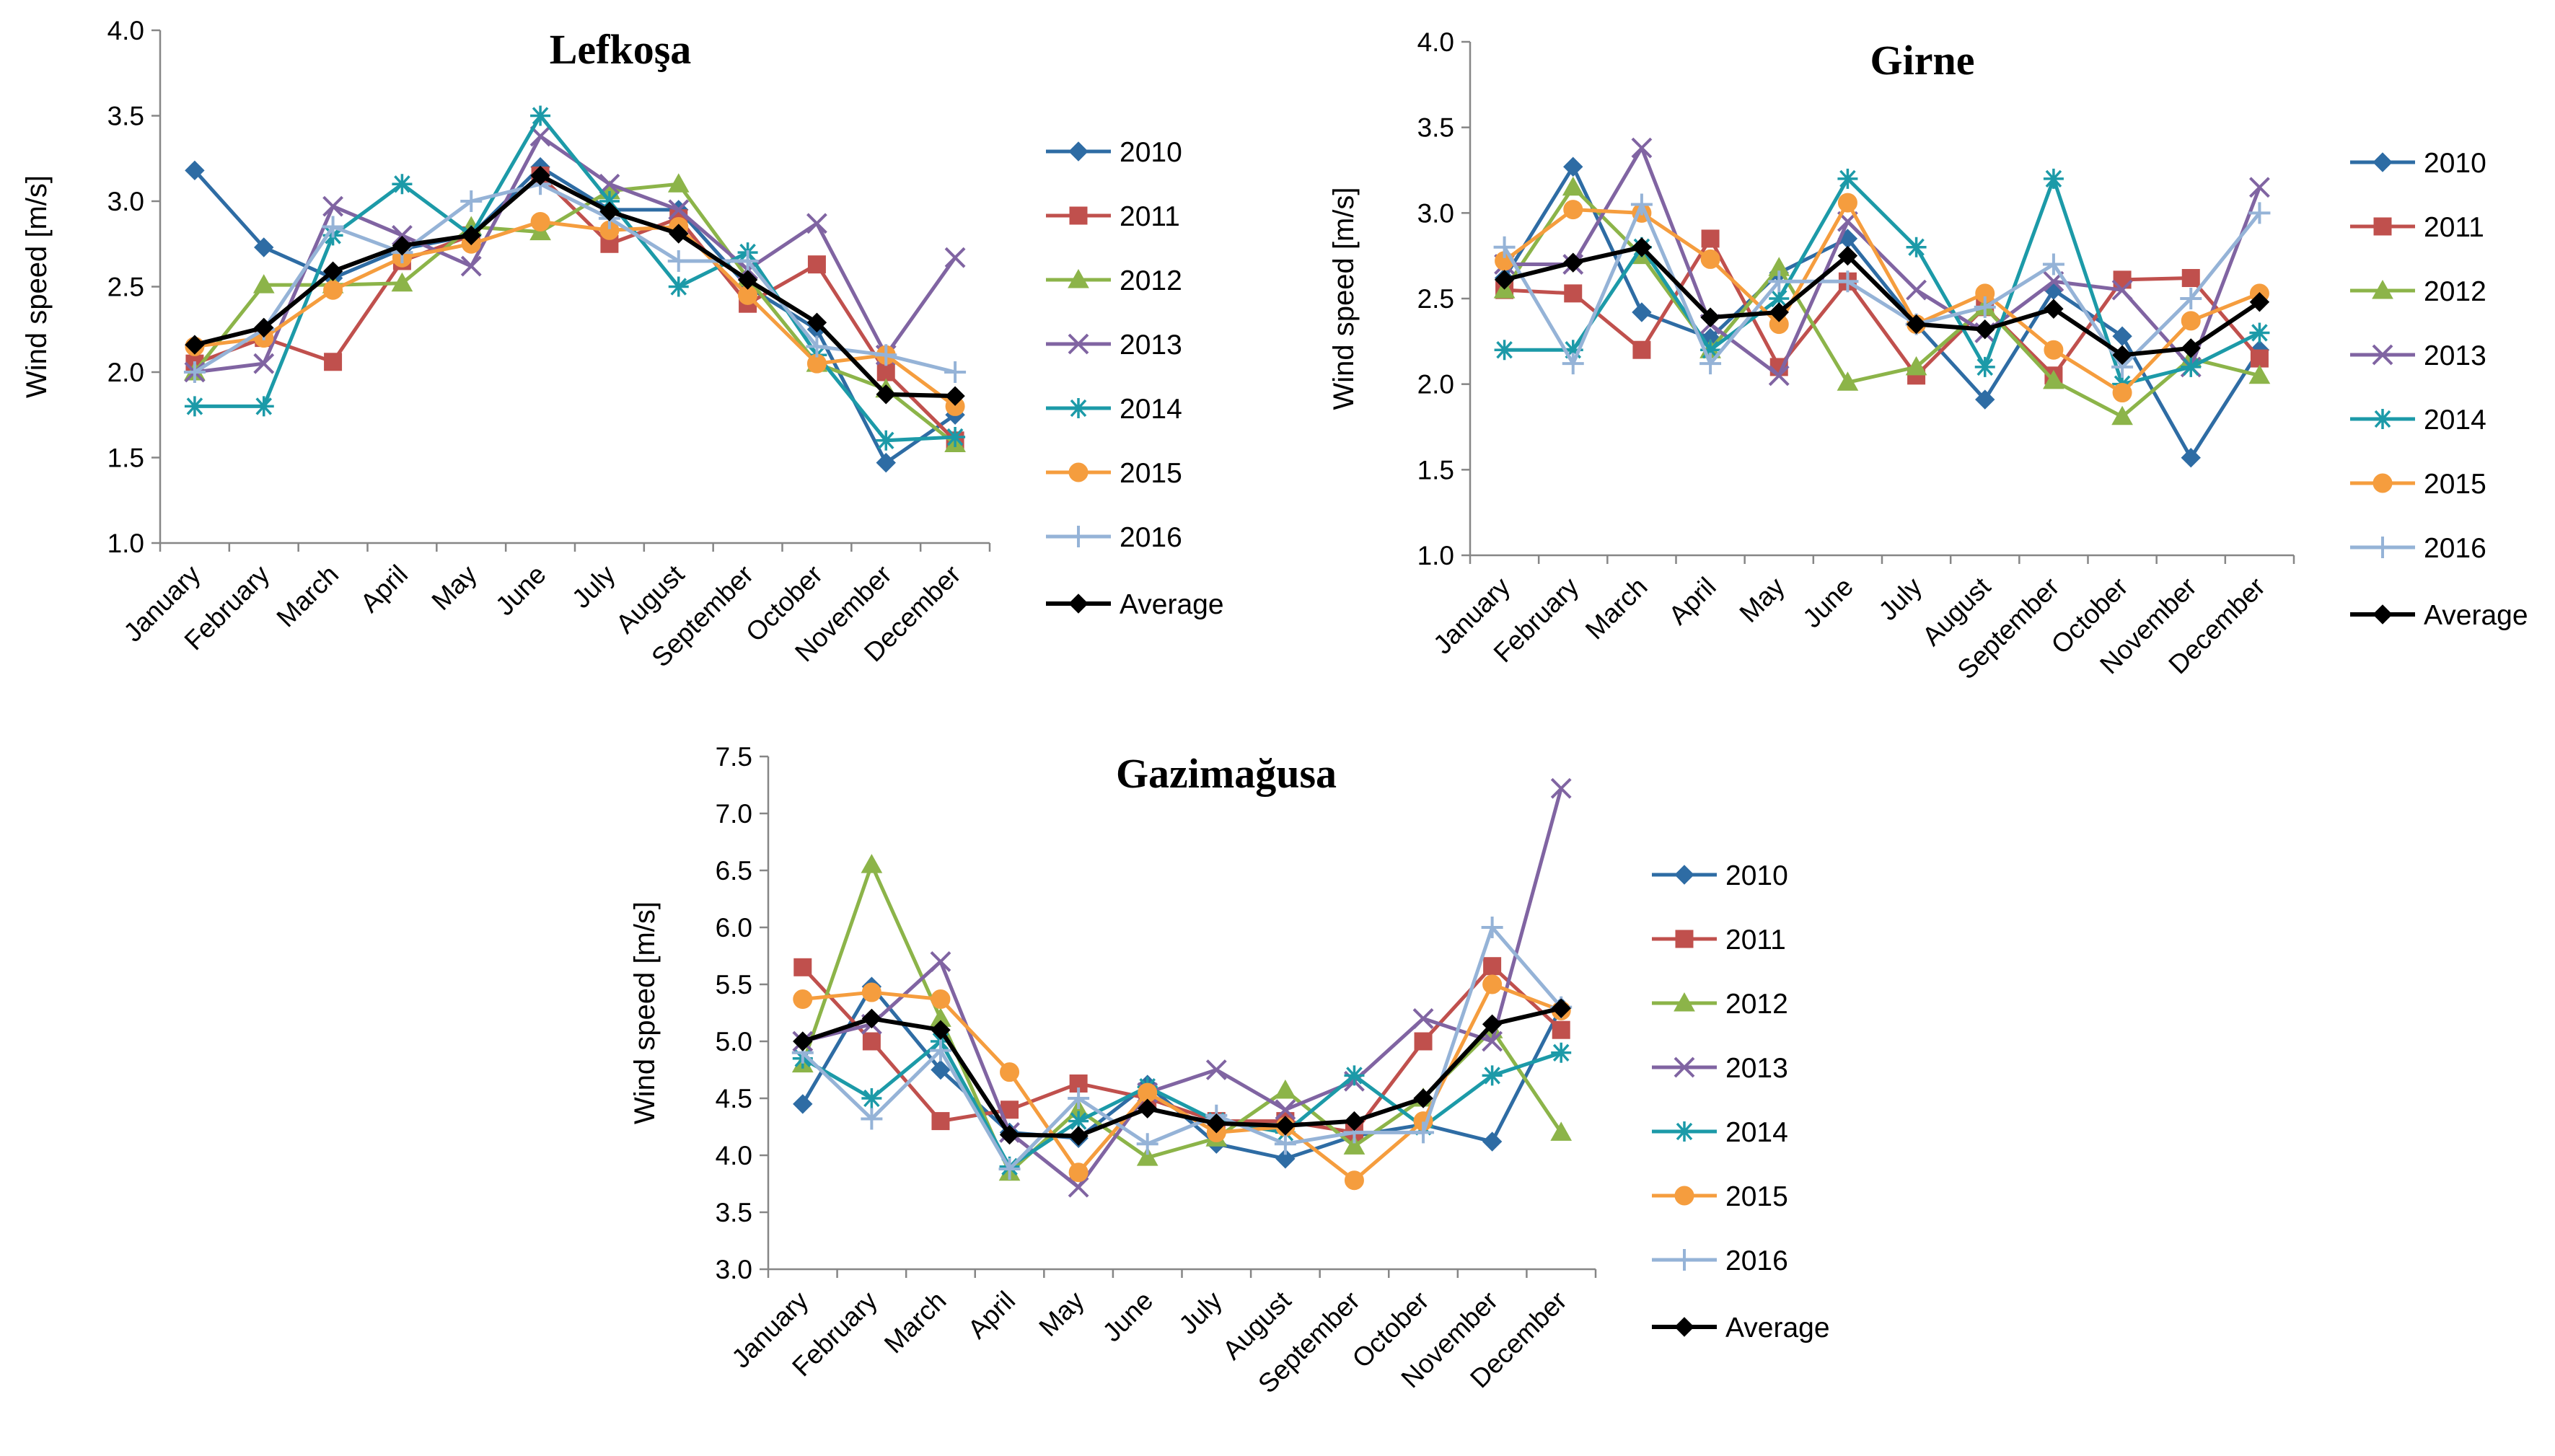 The width and height of the screenshot is (2555, 1456). I want to click on legend-label-average: Average, so click(1172, 604).